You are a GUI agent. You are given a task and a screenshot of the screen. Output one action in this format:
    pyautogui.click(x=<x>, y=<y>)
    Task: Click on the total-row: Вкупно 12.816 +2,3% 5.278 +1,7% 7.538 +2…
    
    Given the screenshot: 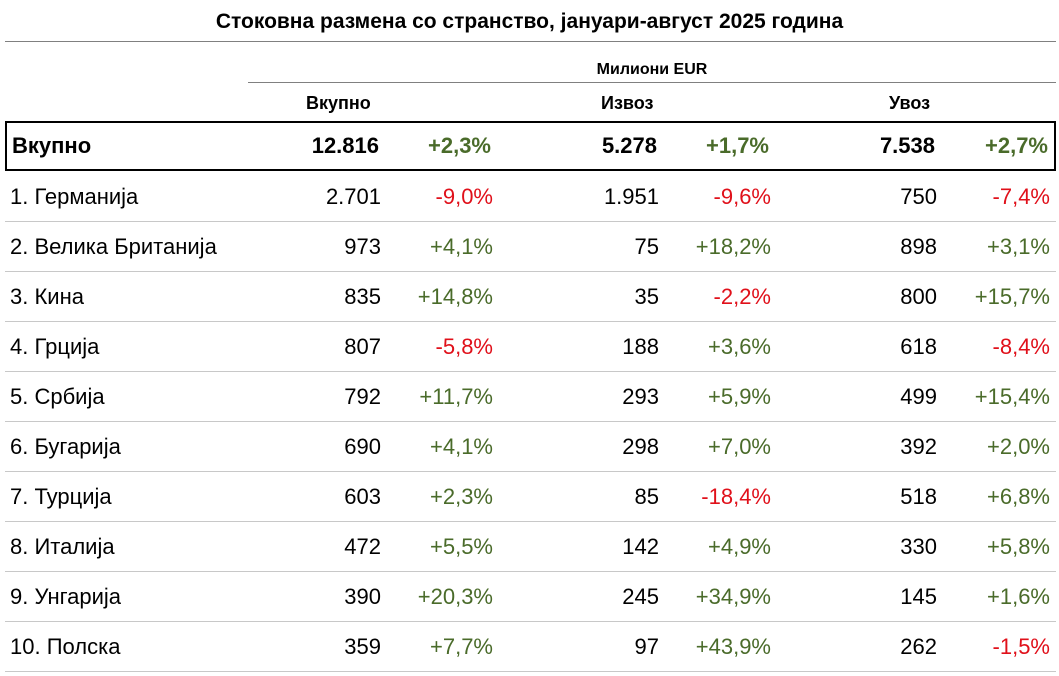 What is the action you would take?
    pyautogui.click(x=530, y=146)
    